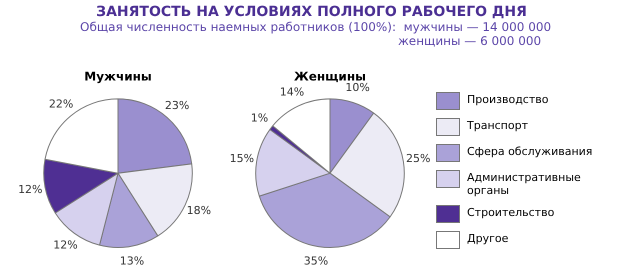 This screenshot has height=268, width=623. Describe the element at coordinates (177, 105) in the screenshot. I see `data-label: 23%` at that location.